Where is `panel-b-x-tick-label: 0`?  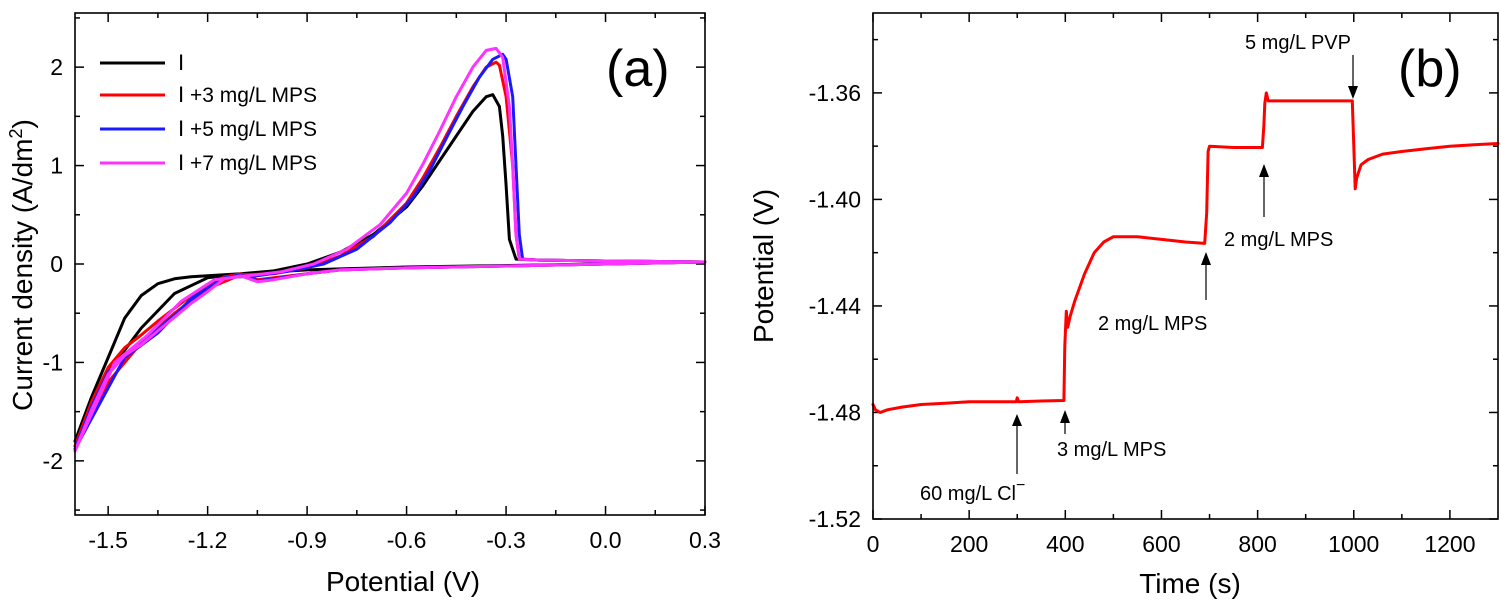 panel-b-x-tick-label: 0 is located at coordinates (873, 544).